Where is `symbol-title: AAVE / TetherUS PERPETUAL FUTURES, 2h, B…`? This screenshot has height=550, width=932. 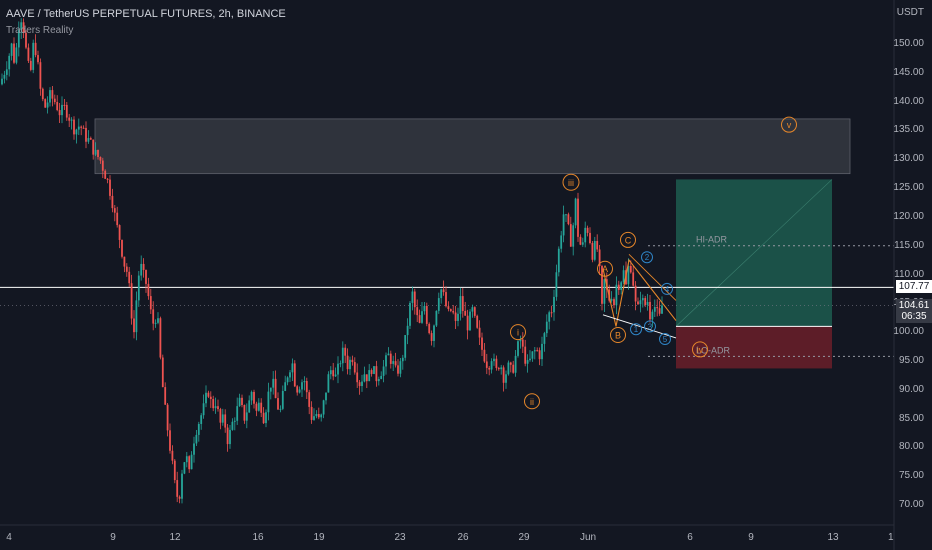
symbol-title: AAVE / TetherUS PERPETUAL FUTURES, 2h, B… is located at coordinates (146, 14).